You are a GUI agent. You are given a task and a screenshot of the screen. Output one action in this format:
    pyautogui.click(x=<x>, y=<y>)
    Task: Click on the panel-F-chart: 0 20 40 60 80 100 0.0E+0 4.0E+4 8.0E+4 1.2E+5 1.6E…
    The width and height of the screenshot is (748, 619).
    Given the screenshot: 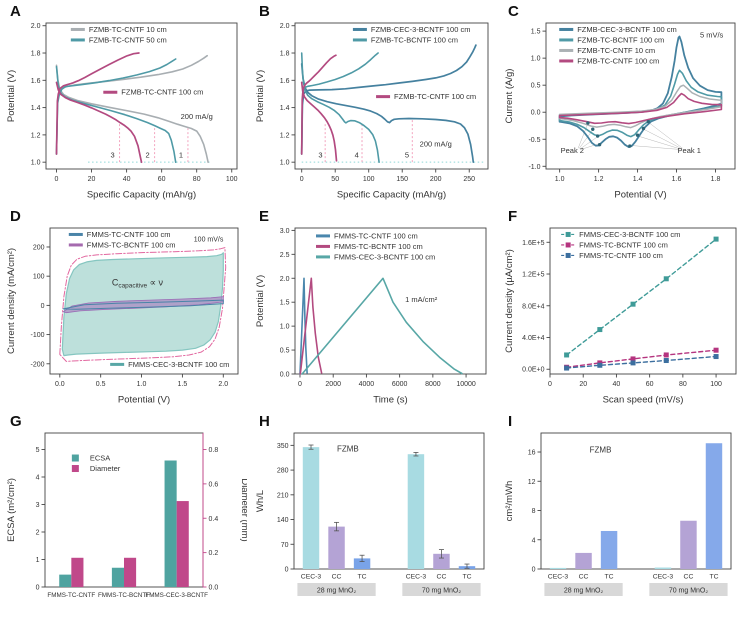 What is the action you would take?
    pyautogui.click(x=620, y=316)
    